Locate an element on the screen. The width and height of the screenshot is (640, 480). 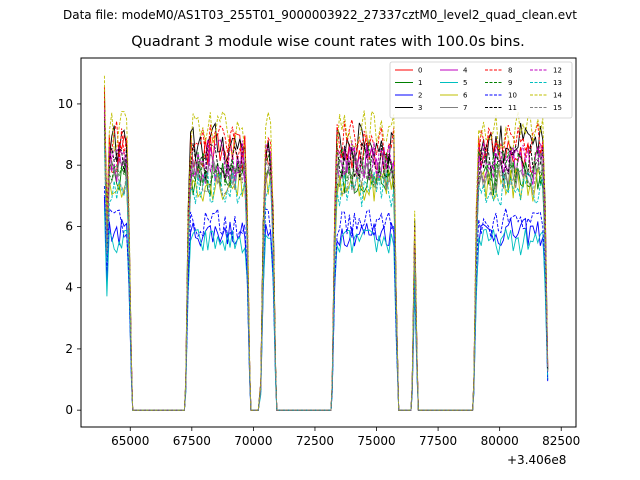
legend-label-4: 4 is located at coordinates (465, 71).